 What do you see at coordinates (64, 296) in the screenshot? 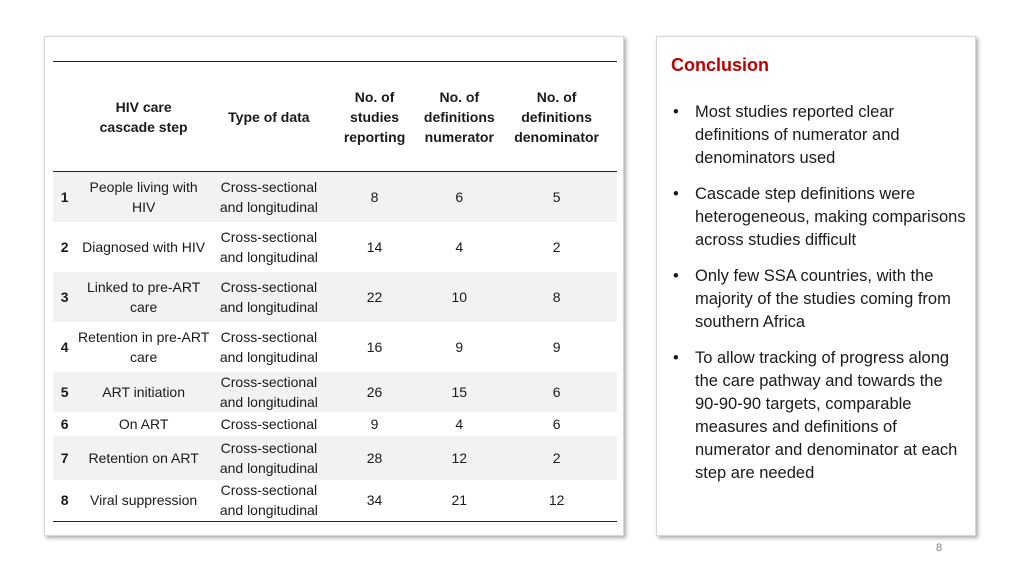
I see `row-number: 3` at bounding box center [64, 296].